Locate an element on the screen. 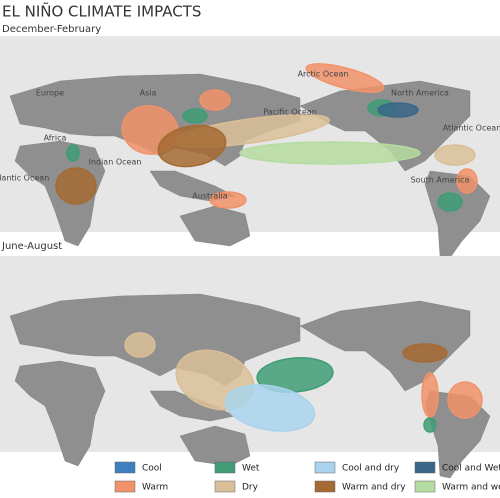  legend-label: Cool and Wet is located at coordinates (471, 469).